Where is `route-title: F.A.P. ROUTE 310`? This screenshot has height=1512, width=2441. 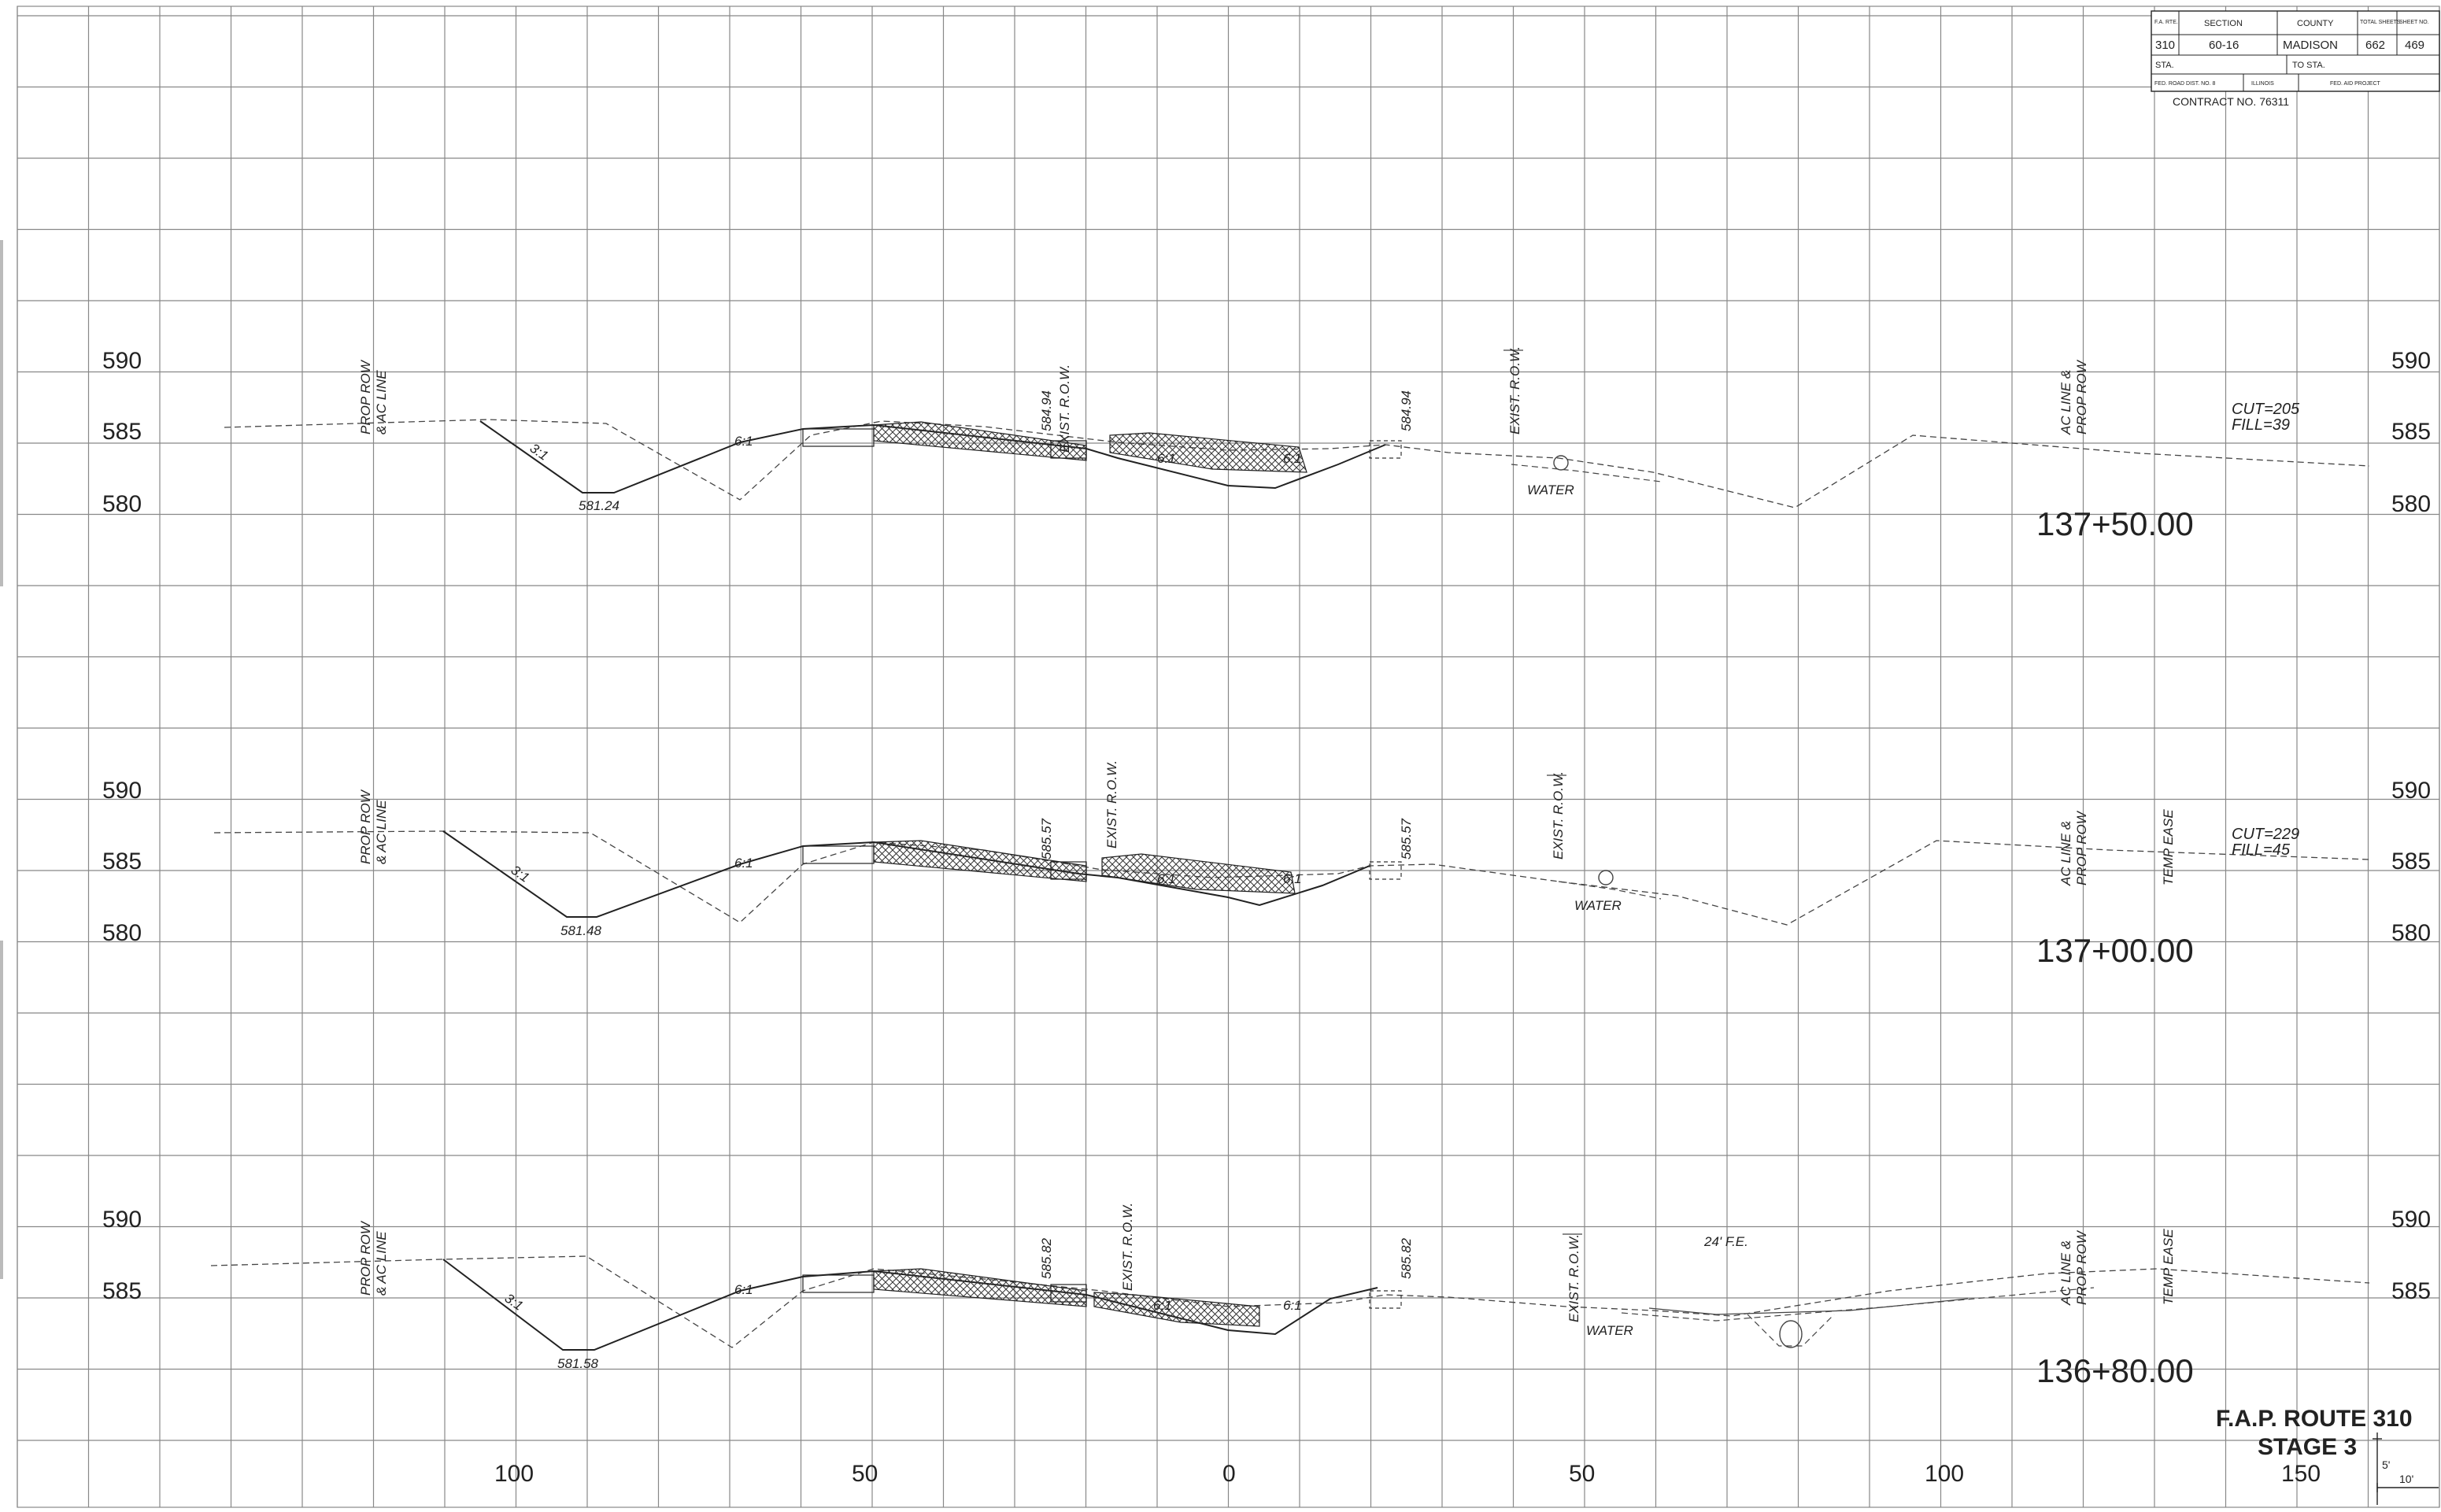
route-title: F.A.P. ROUTE 310 is located at coordinates (2314, 1419).